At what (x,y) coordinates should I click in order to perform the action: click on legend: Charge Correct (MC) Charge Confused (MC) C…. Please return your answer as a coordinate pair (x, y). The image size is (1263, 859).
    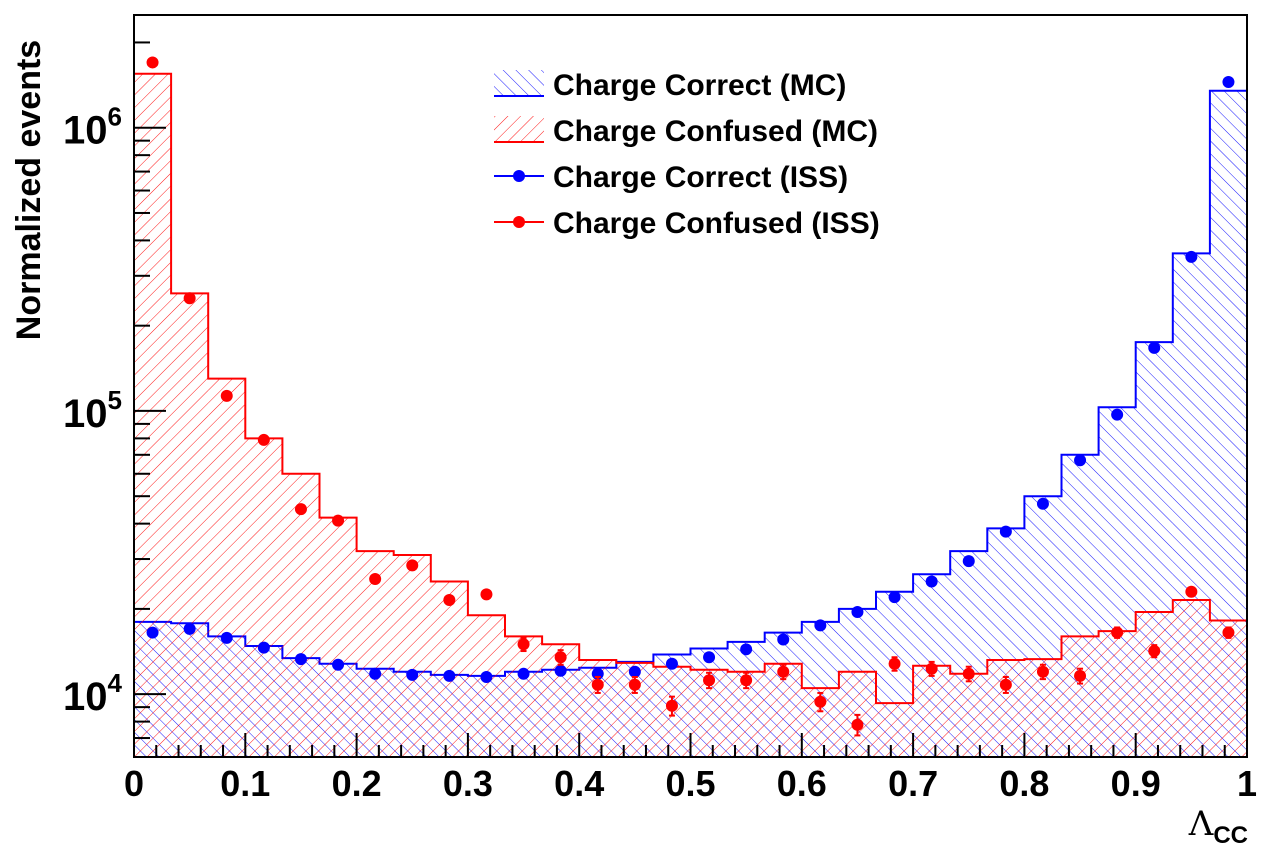
    Looking at the image, I should click on (687, 154).